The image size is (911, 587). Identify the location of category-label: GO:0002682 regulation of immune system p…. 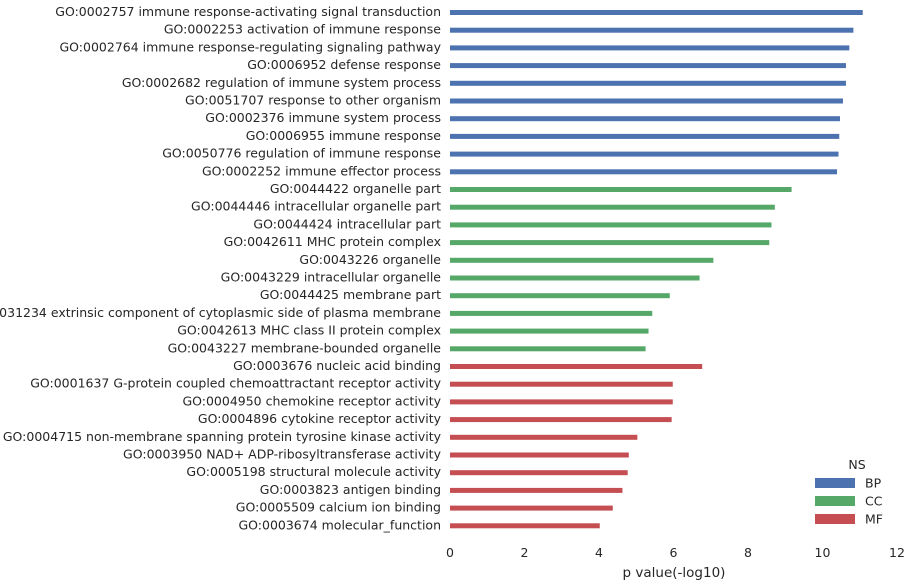
(281, 82).